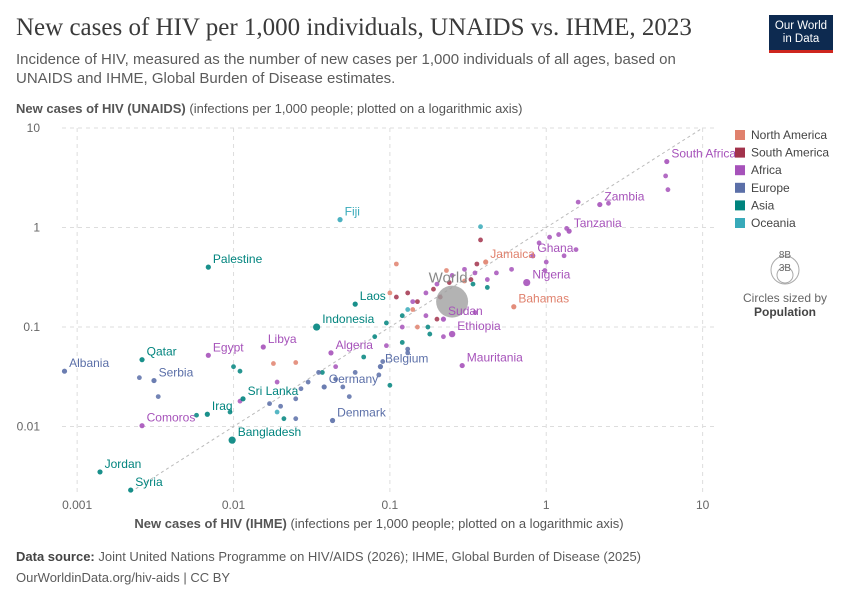  What do you see at coordinates (766, 170) in the screenshot?
I see `legend-label-africa: Africa` at bounding box center [766, 170].